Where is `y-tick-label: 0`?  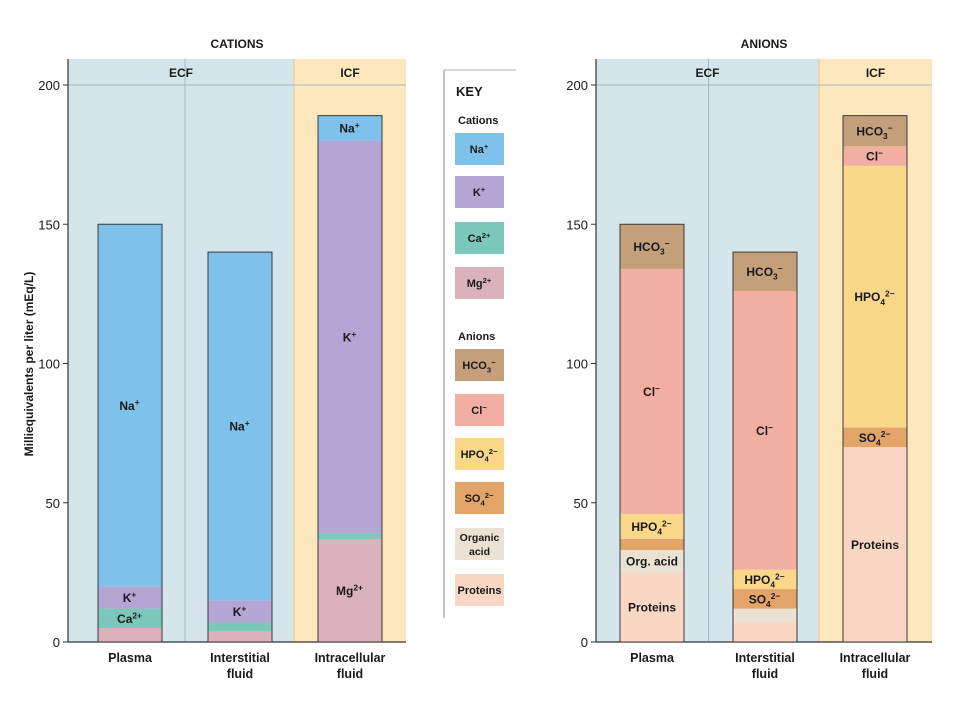 y-tick-label: 0 is located at coordinates (56, 642).